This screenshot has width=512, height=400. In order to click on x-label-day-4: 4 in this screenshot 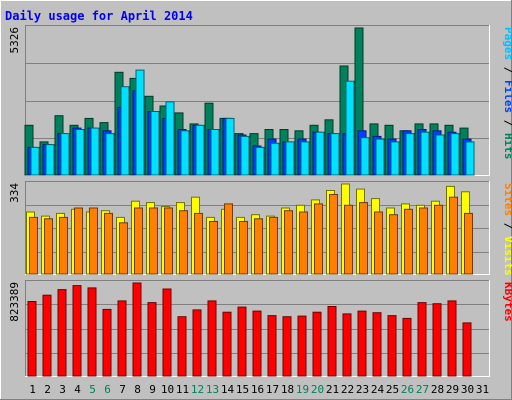, I will do `click(77, 389)`.